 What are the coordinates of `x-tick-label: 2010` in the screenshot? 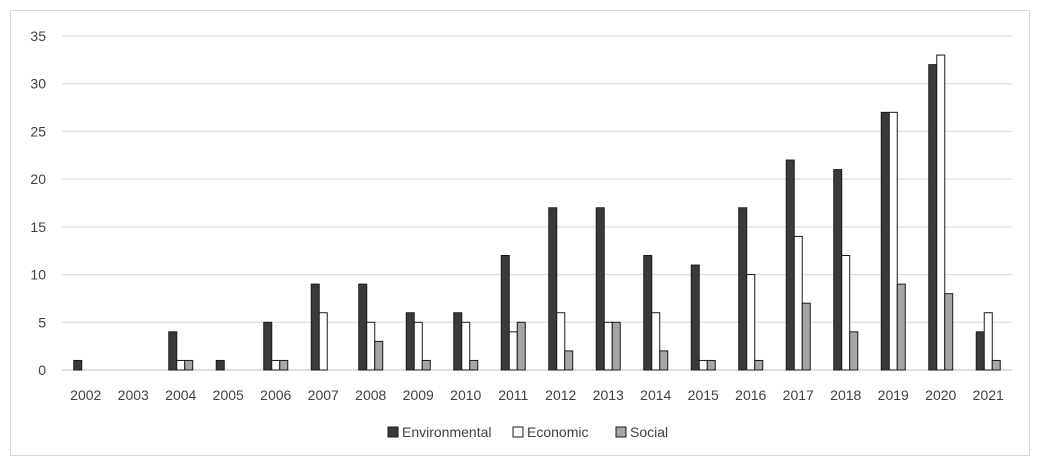 It's located at (465, 395).